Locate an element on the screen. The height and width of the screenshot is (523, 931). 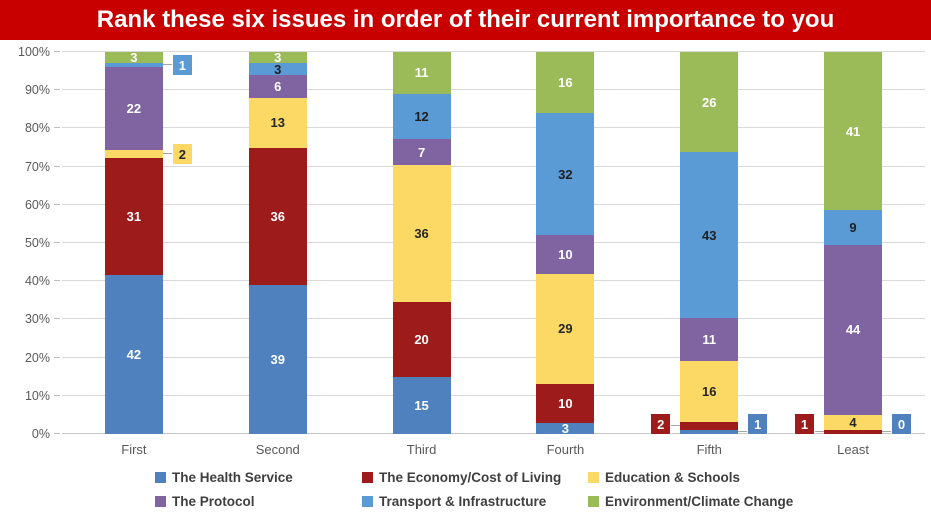
bar-band: 42 31 2 22 1 3 is located at coordinates (134, 242).